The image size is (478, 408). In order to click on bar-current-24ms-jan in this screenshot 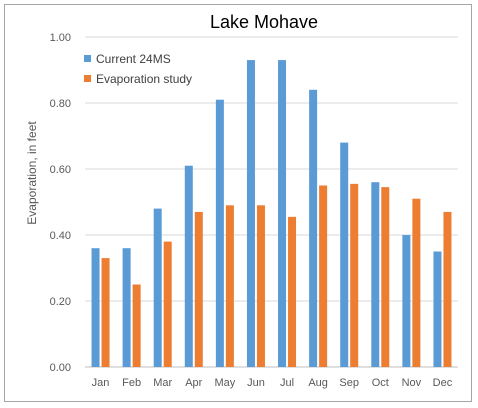, I will do `click(95, 307)`.